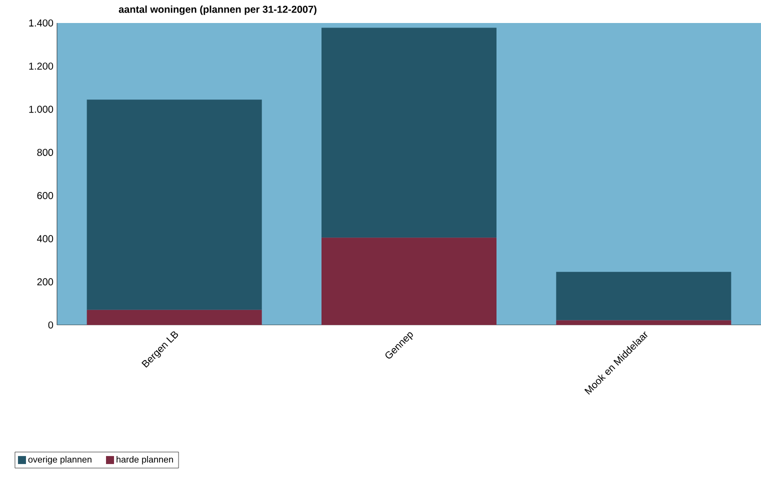  What do you see at coordinates (41, 23) in the screenshot?
I see `y-tick-label: 1.400` at bounding box center [41, 23].